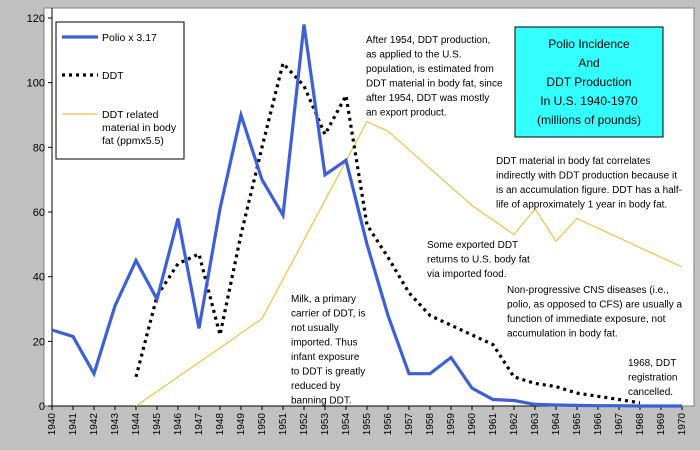  I want to click on annotation-1968-registration: 1968, DDT registration cancelled., so click(652, 378).